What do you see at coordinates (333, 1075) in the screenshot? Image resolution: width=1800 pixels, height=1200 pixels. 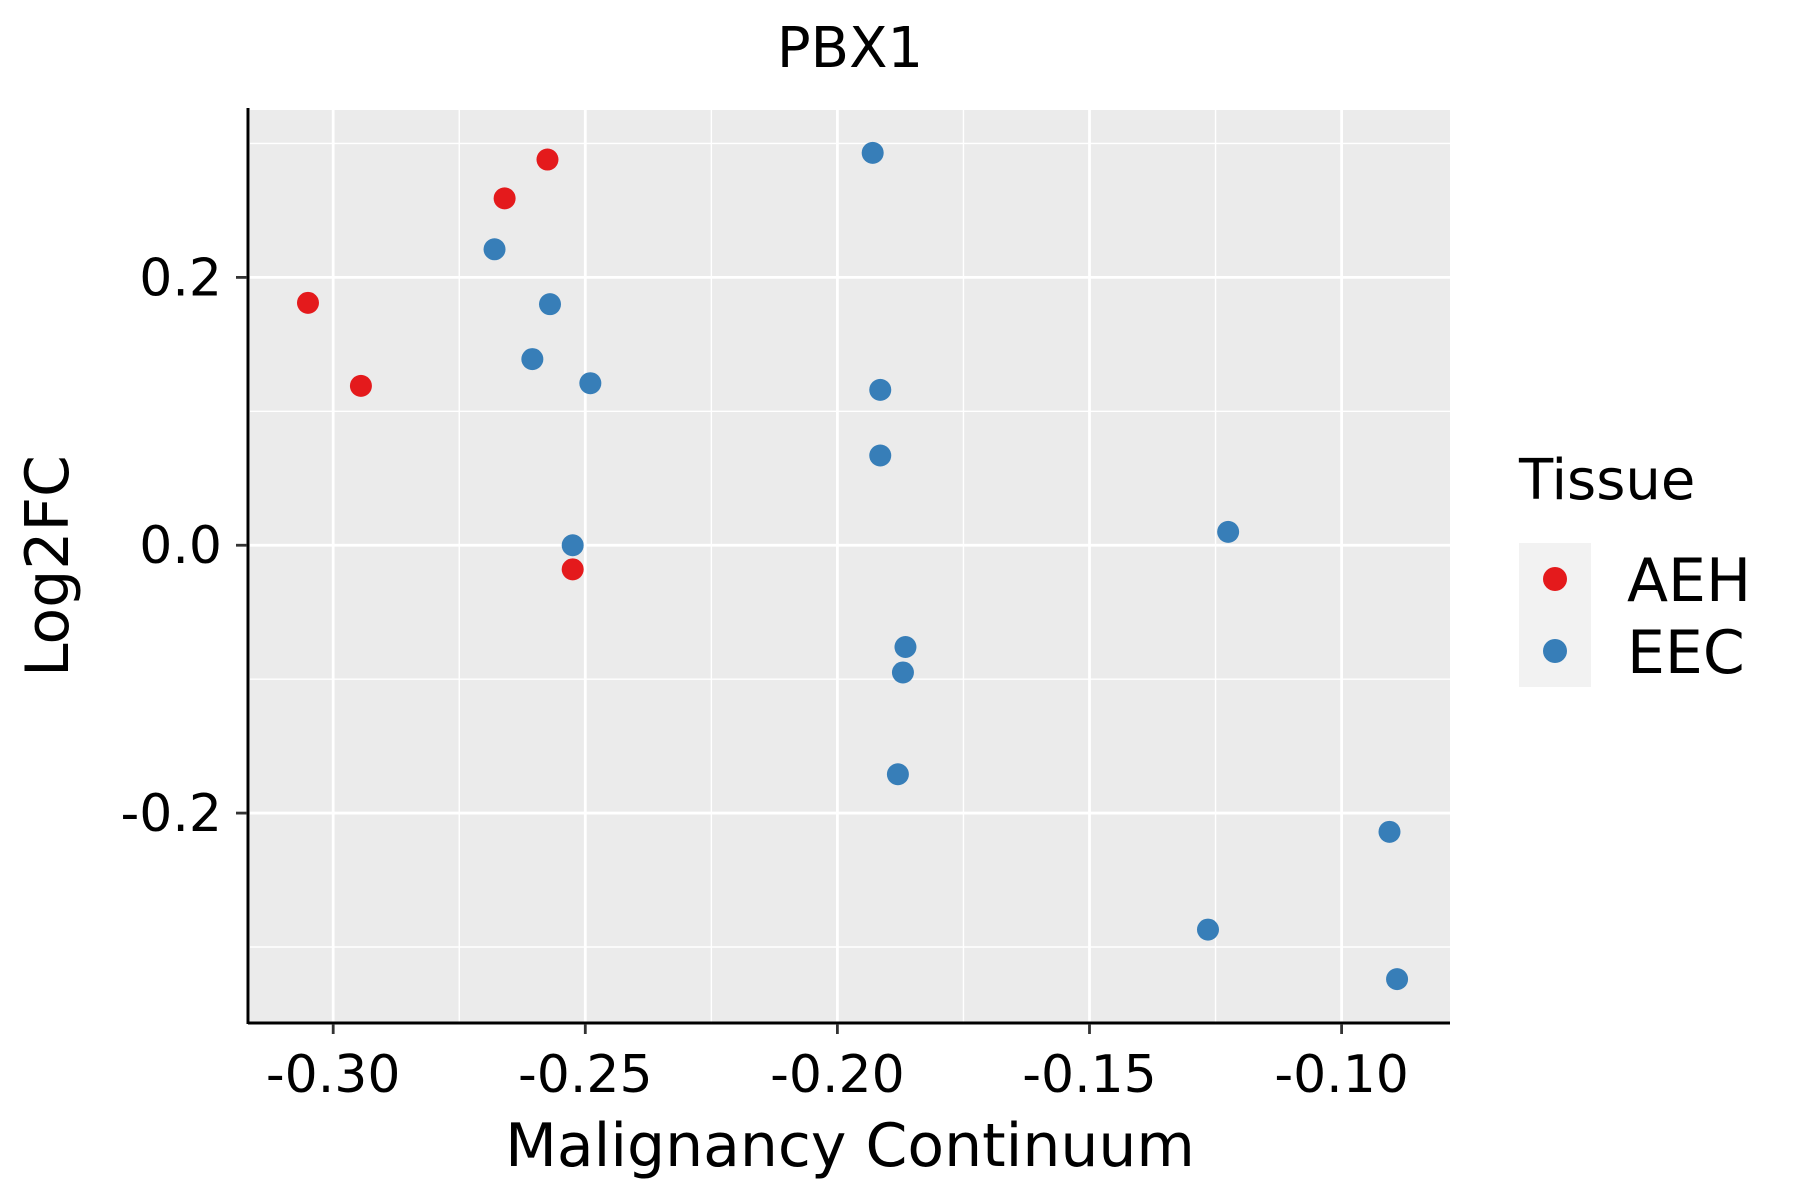 I see `x-tick-label: -0.30` at bounding box center [333, 1075].